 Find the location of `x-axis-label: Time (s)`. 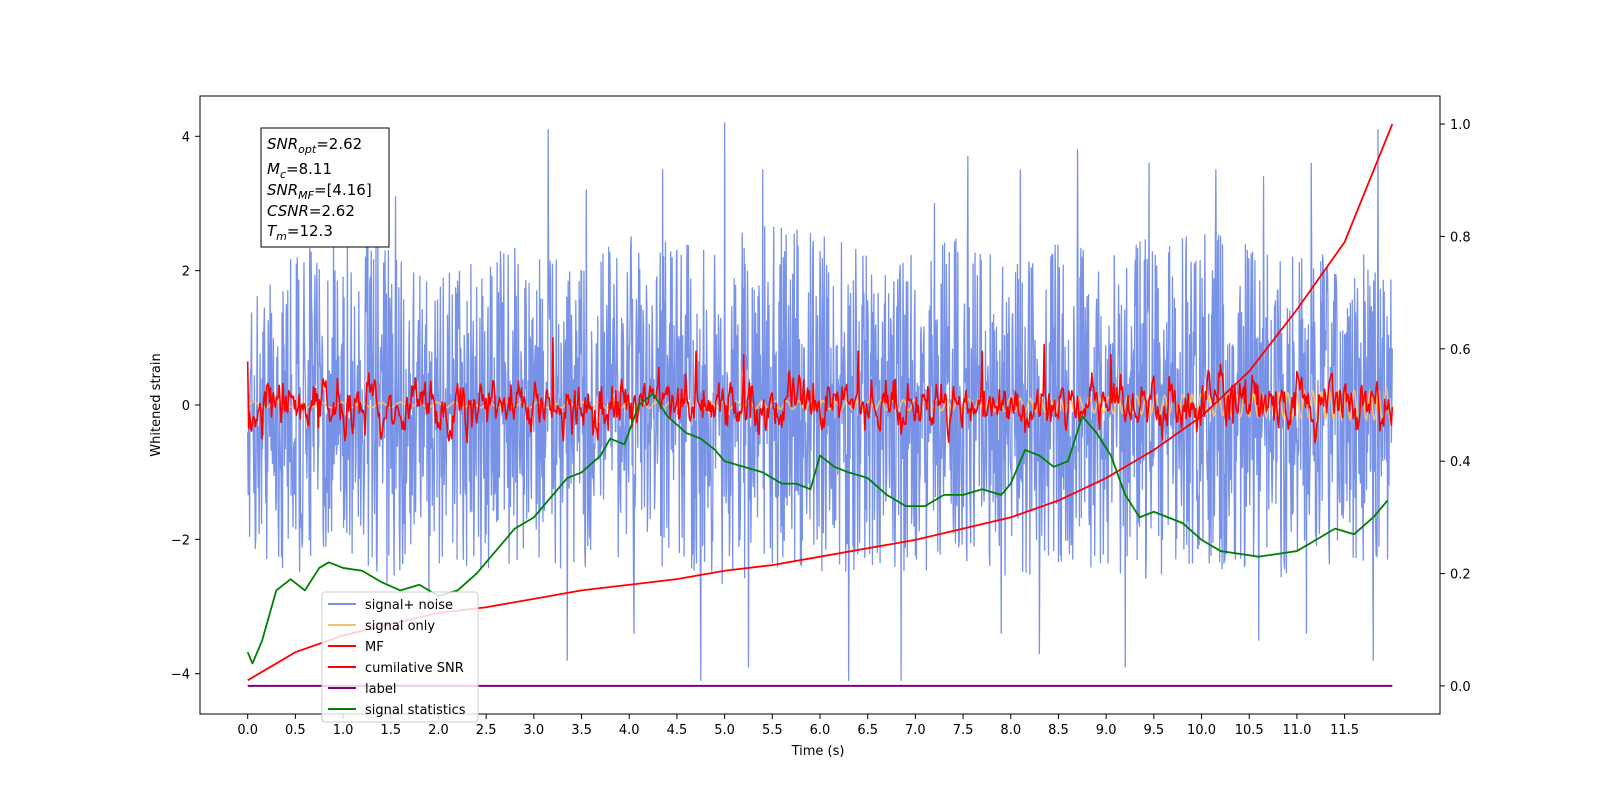

x-axis-label: Time (s) is located at coordinates (818, 751).